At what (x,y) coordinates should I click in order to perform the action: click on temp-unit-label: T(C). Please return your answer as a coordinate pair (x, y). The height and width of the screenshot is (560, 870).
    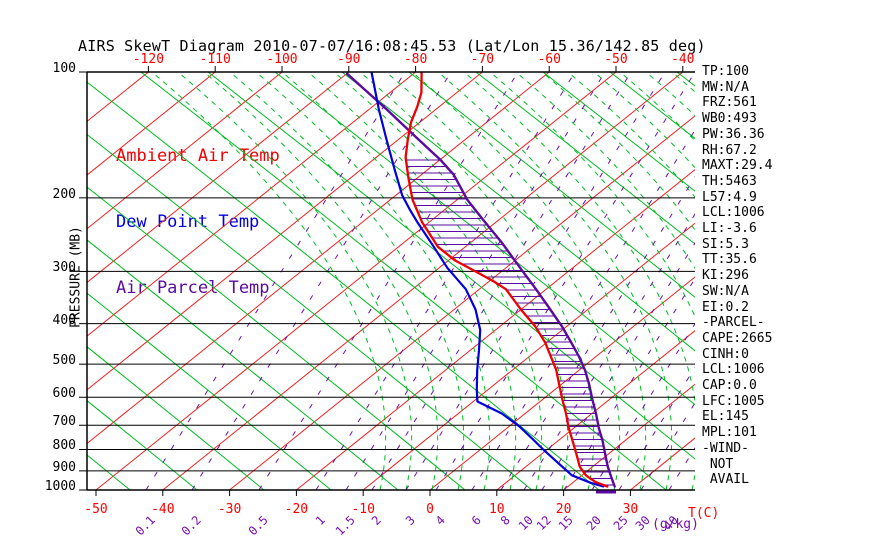
    Looking at the image, I should click on (704, 513).